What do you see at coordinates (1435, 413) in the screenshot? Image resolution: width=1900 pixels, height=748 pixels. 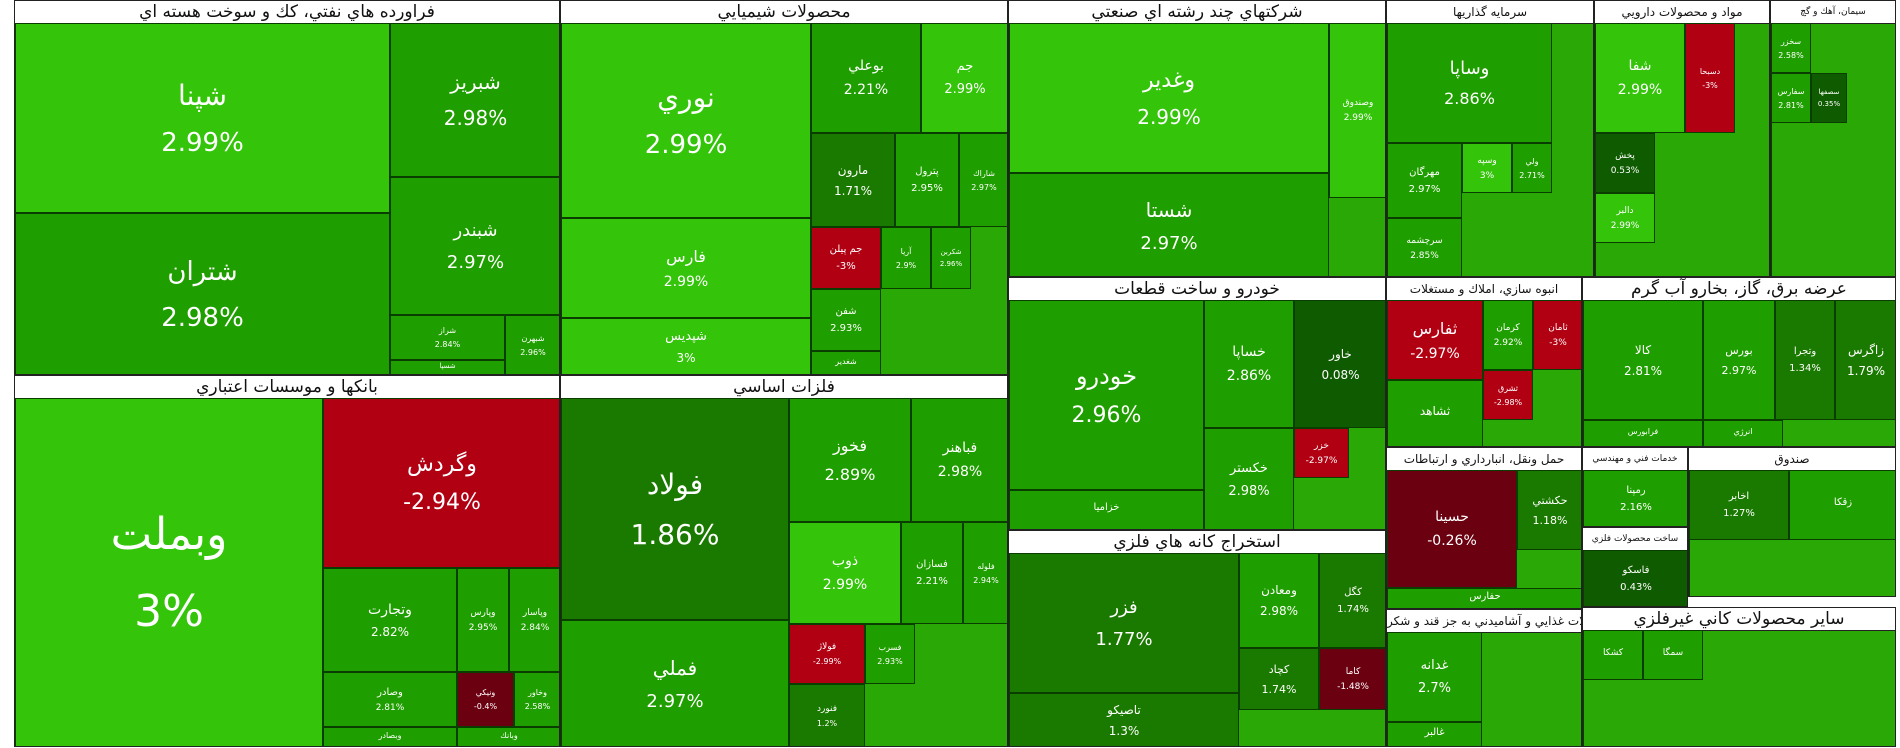 I see `stock-tile: ثشاهد` at bounding box center [1435, 413].